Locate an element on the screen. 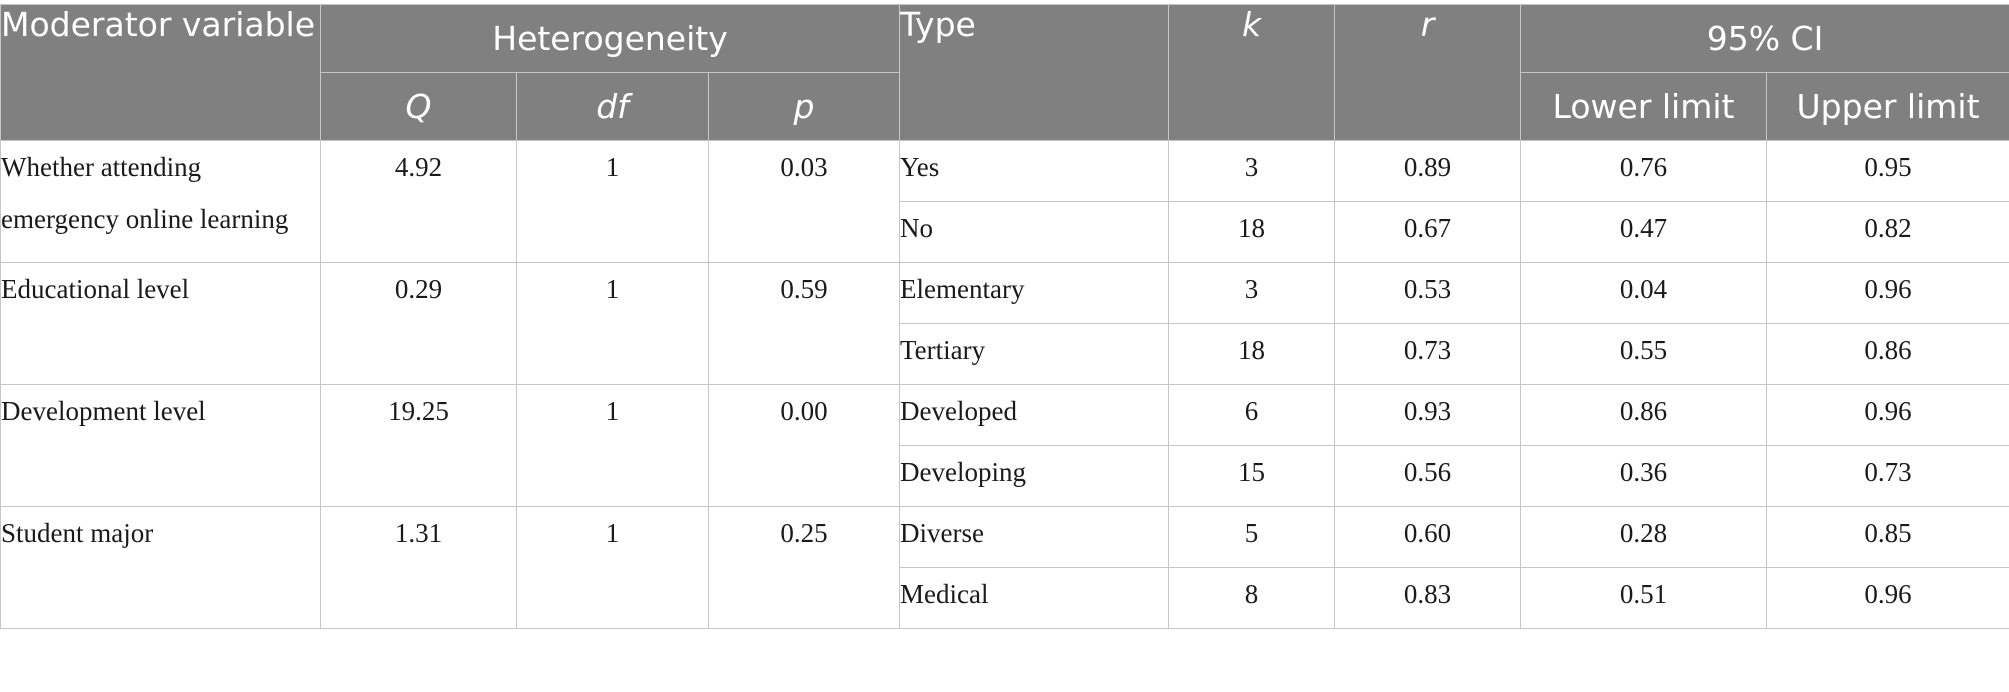 The width and height of the screenshot is (2009, 692). lower-limit-cell: 0.28 is located at coordinates (1644, 537).